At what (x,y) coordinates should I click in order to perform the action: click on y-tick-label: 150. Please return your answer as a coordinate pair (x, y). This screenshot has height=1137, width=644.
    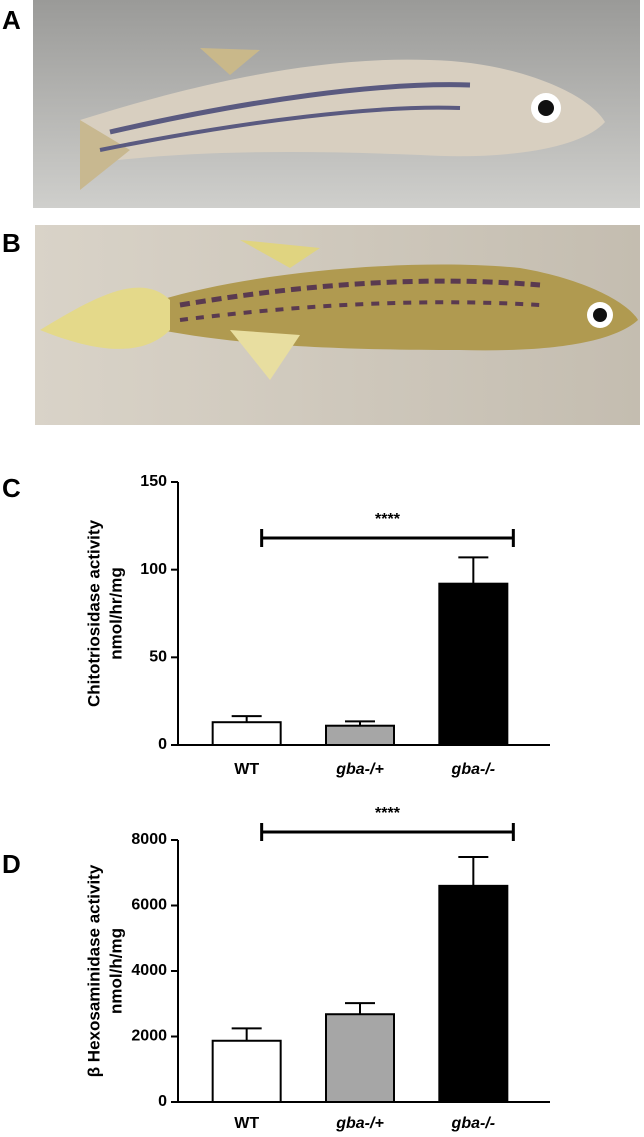
    Looking at the image, I should click on (153, 481).